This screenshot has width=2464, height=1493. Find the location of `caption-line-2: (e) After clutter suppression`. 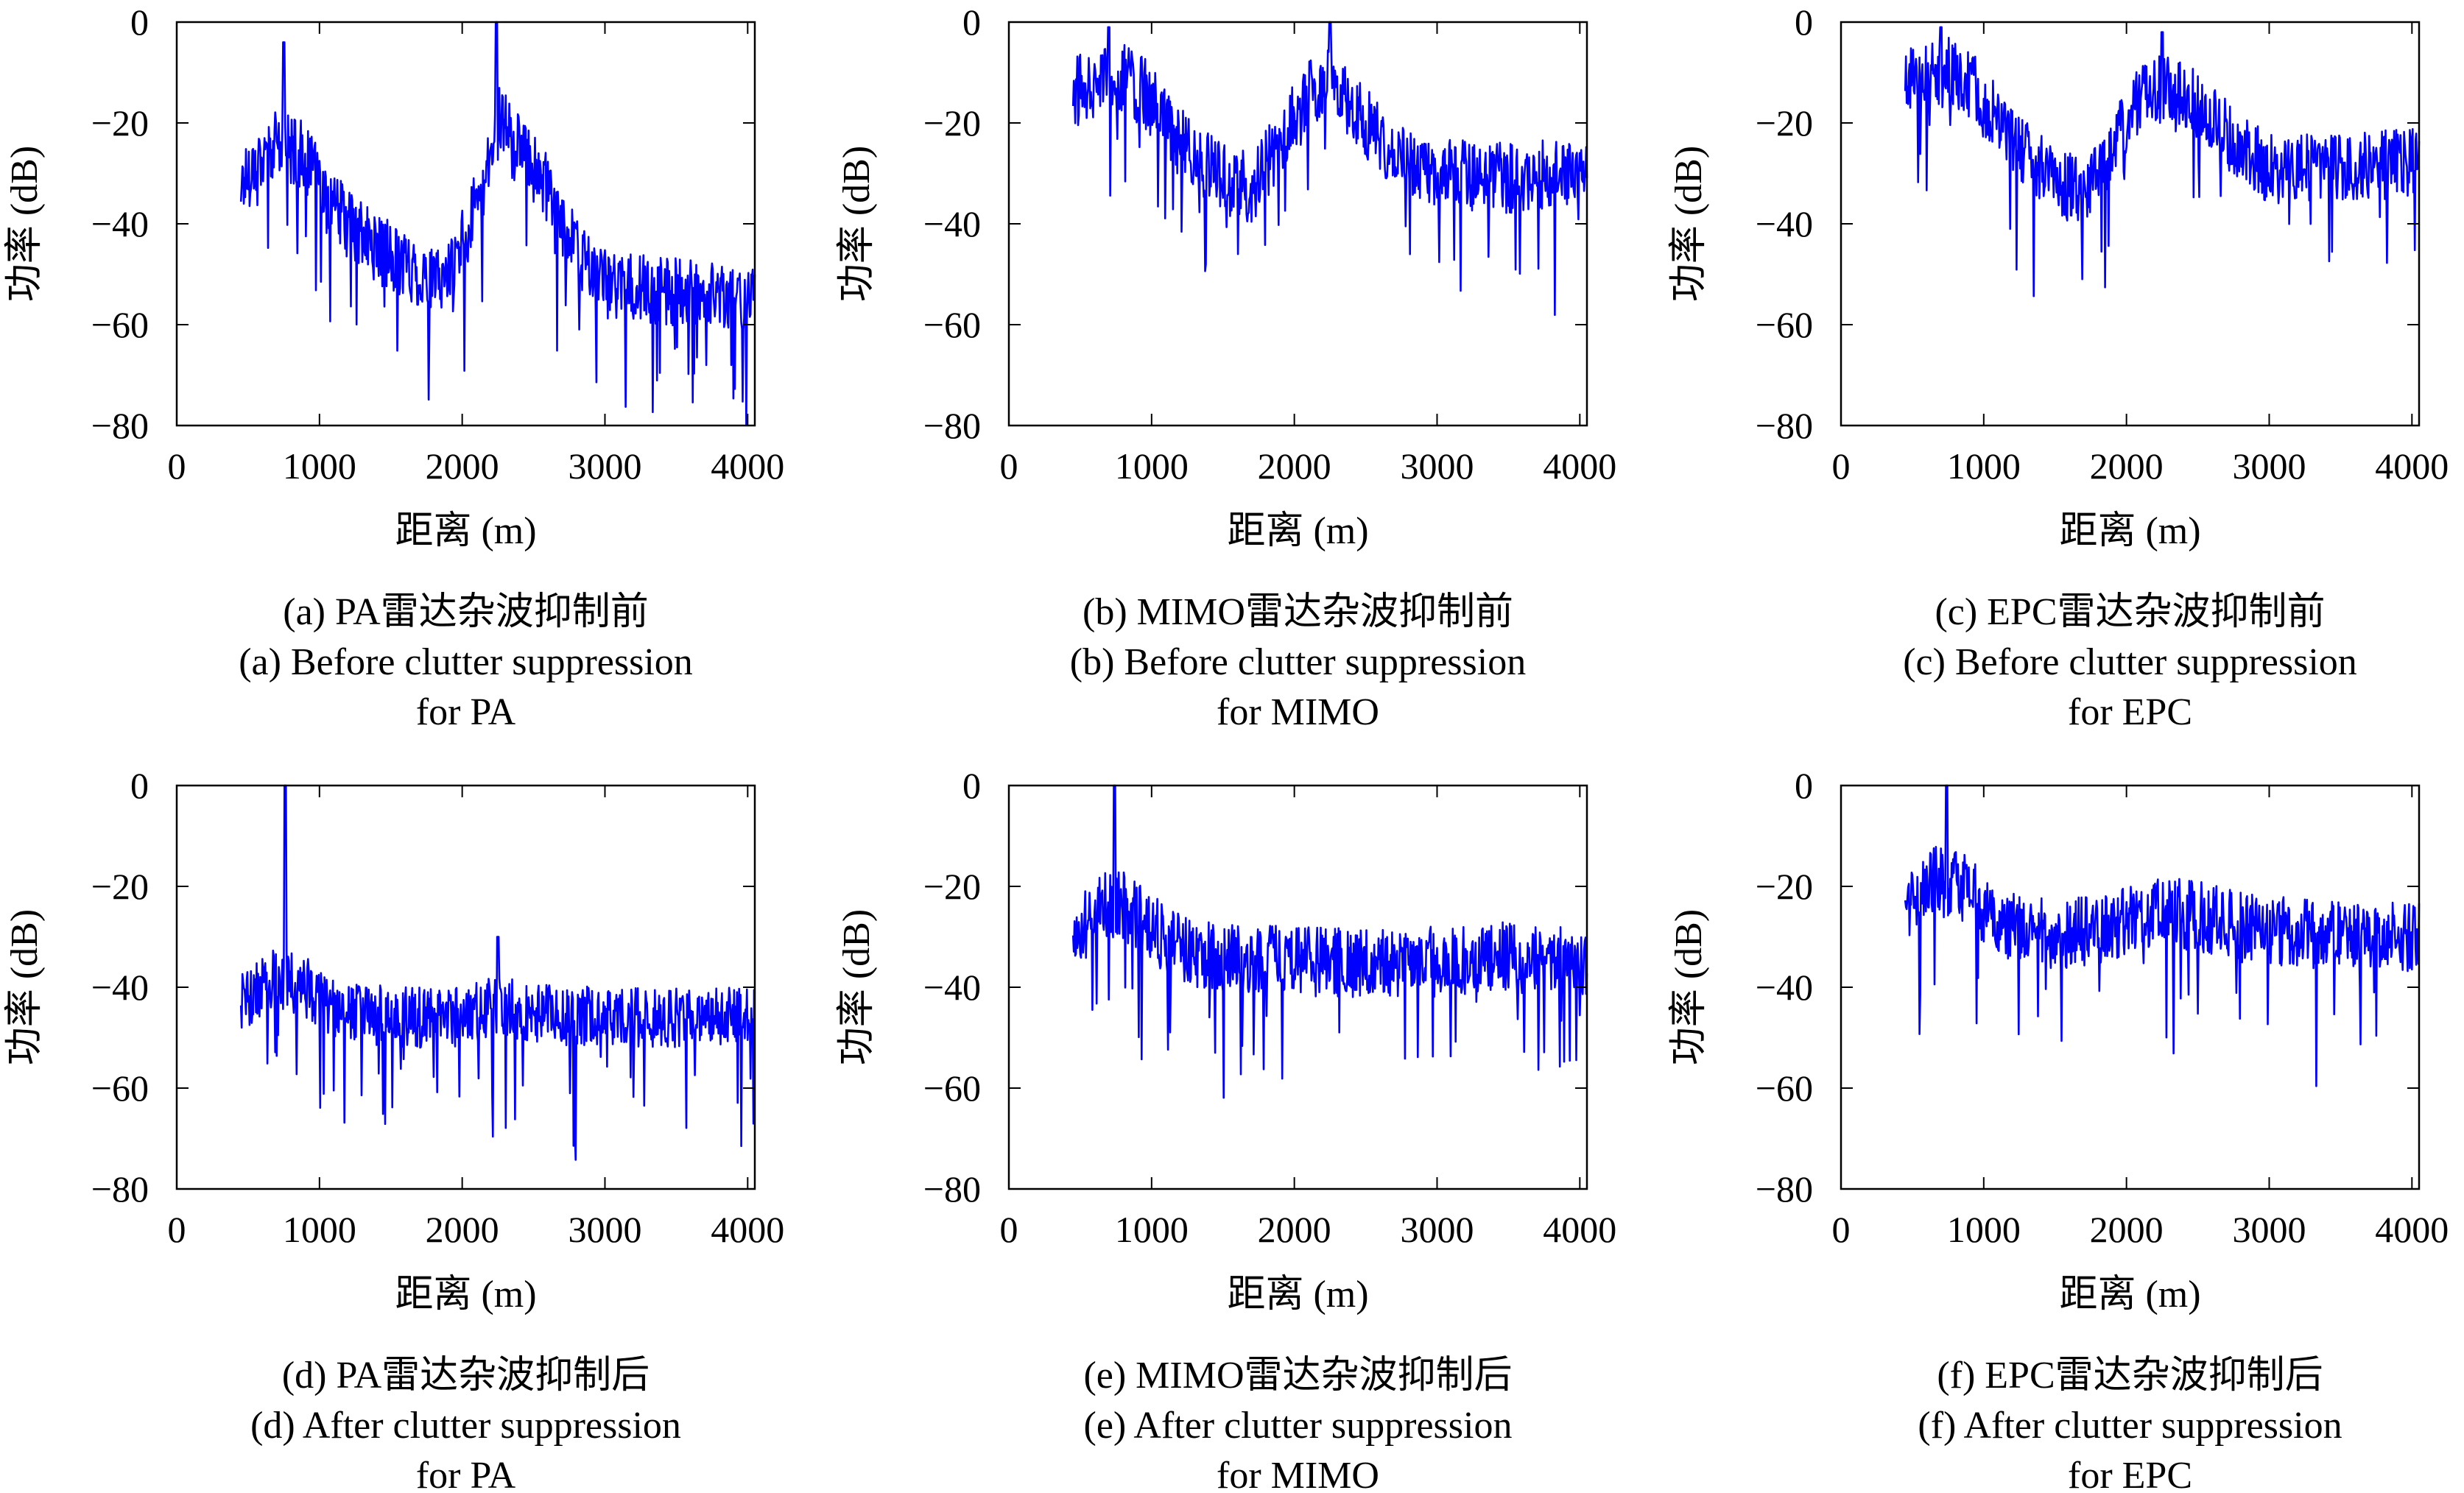

caption-line-2: (e) After clutter suppression is located at coordinates (1298, 1426).